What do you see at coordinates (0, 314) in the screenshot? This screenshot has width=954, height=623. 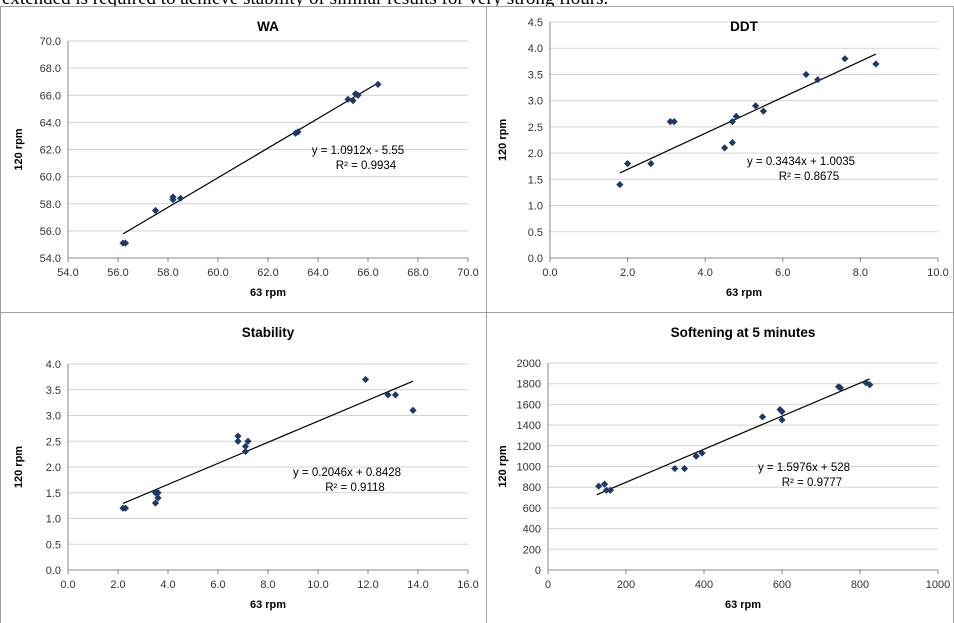 I see `outer-border-left` at bounding box center [0, 314].